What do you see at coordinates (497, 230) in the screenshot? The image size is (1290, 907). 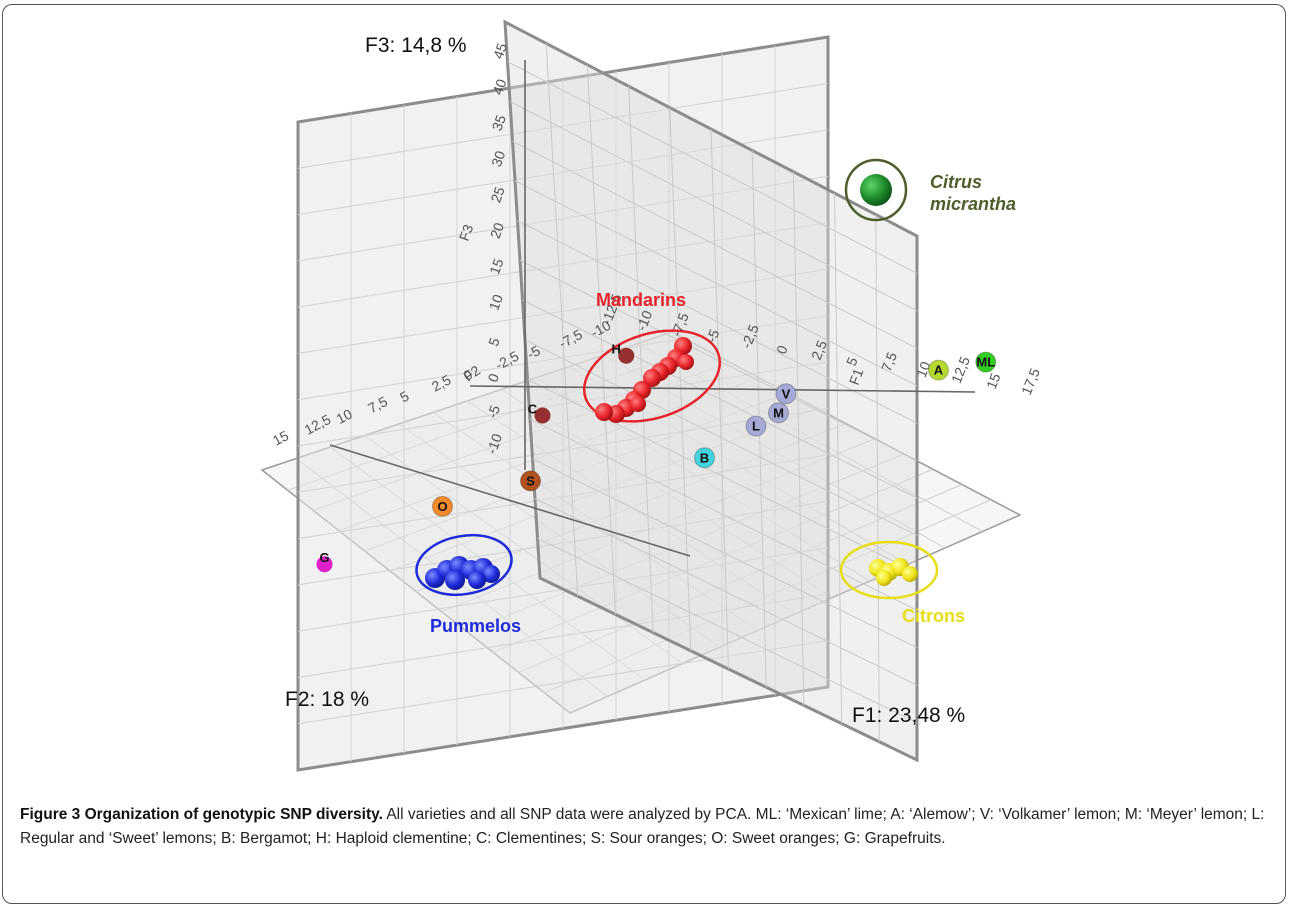 I see `f3-tick-label: 20` at bounding box center [497, 230].